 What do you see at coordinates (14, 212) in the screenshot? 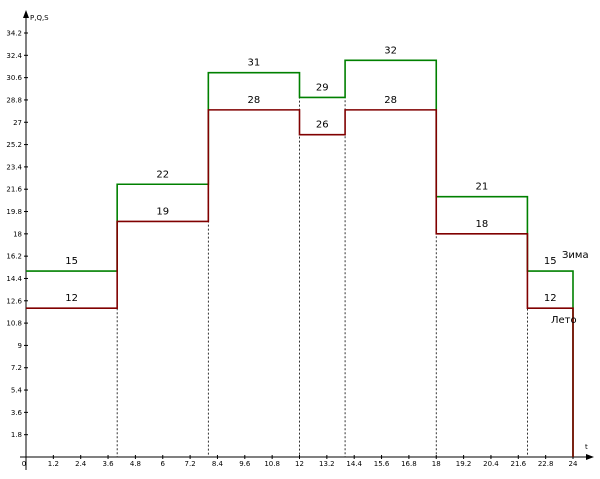
I see `y-tick-label: 19.8` at bounding box center [14, 212].